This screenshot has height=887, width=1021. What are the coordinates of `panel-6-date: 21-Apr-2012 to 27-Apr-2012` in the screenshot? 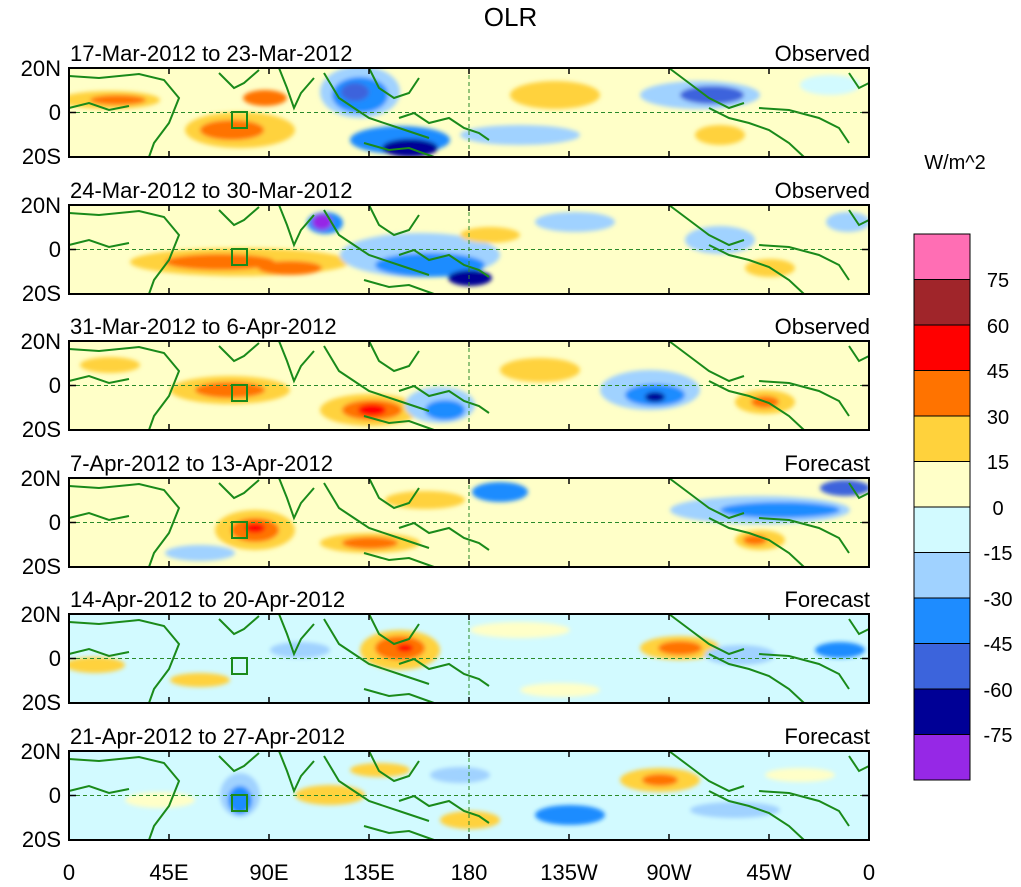 It's located at (208, 736).